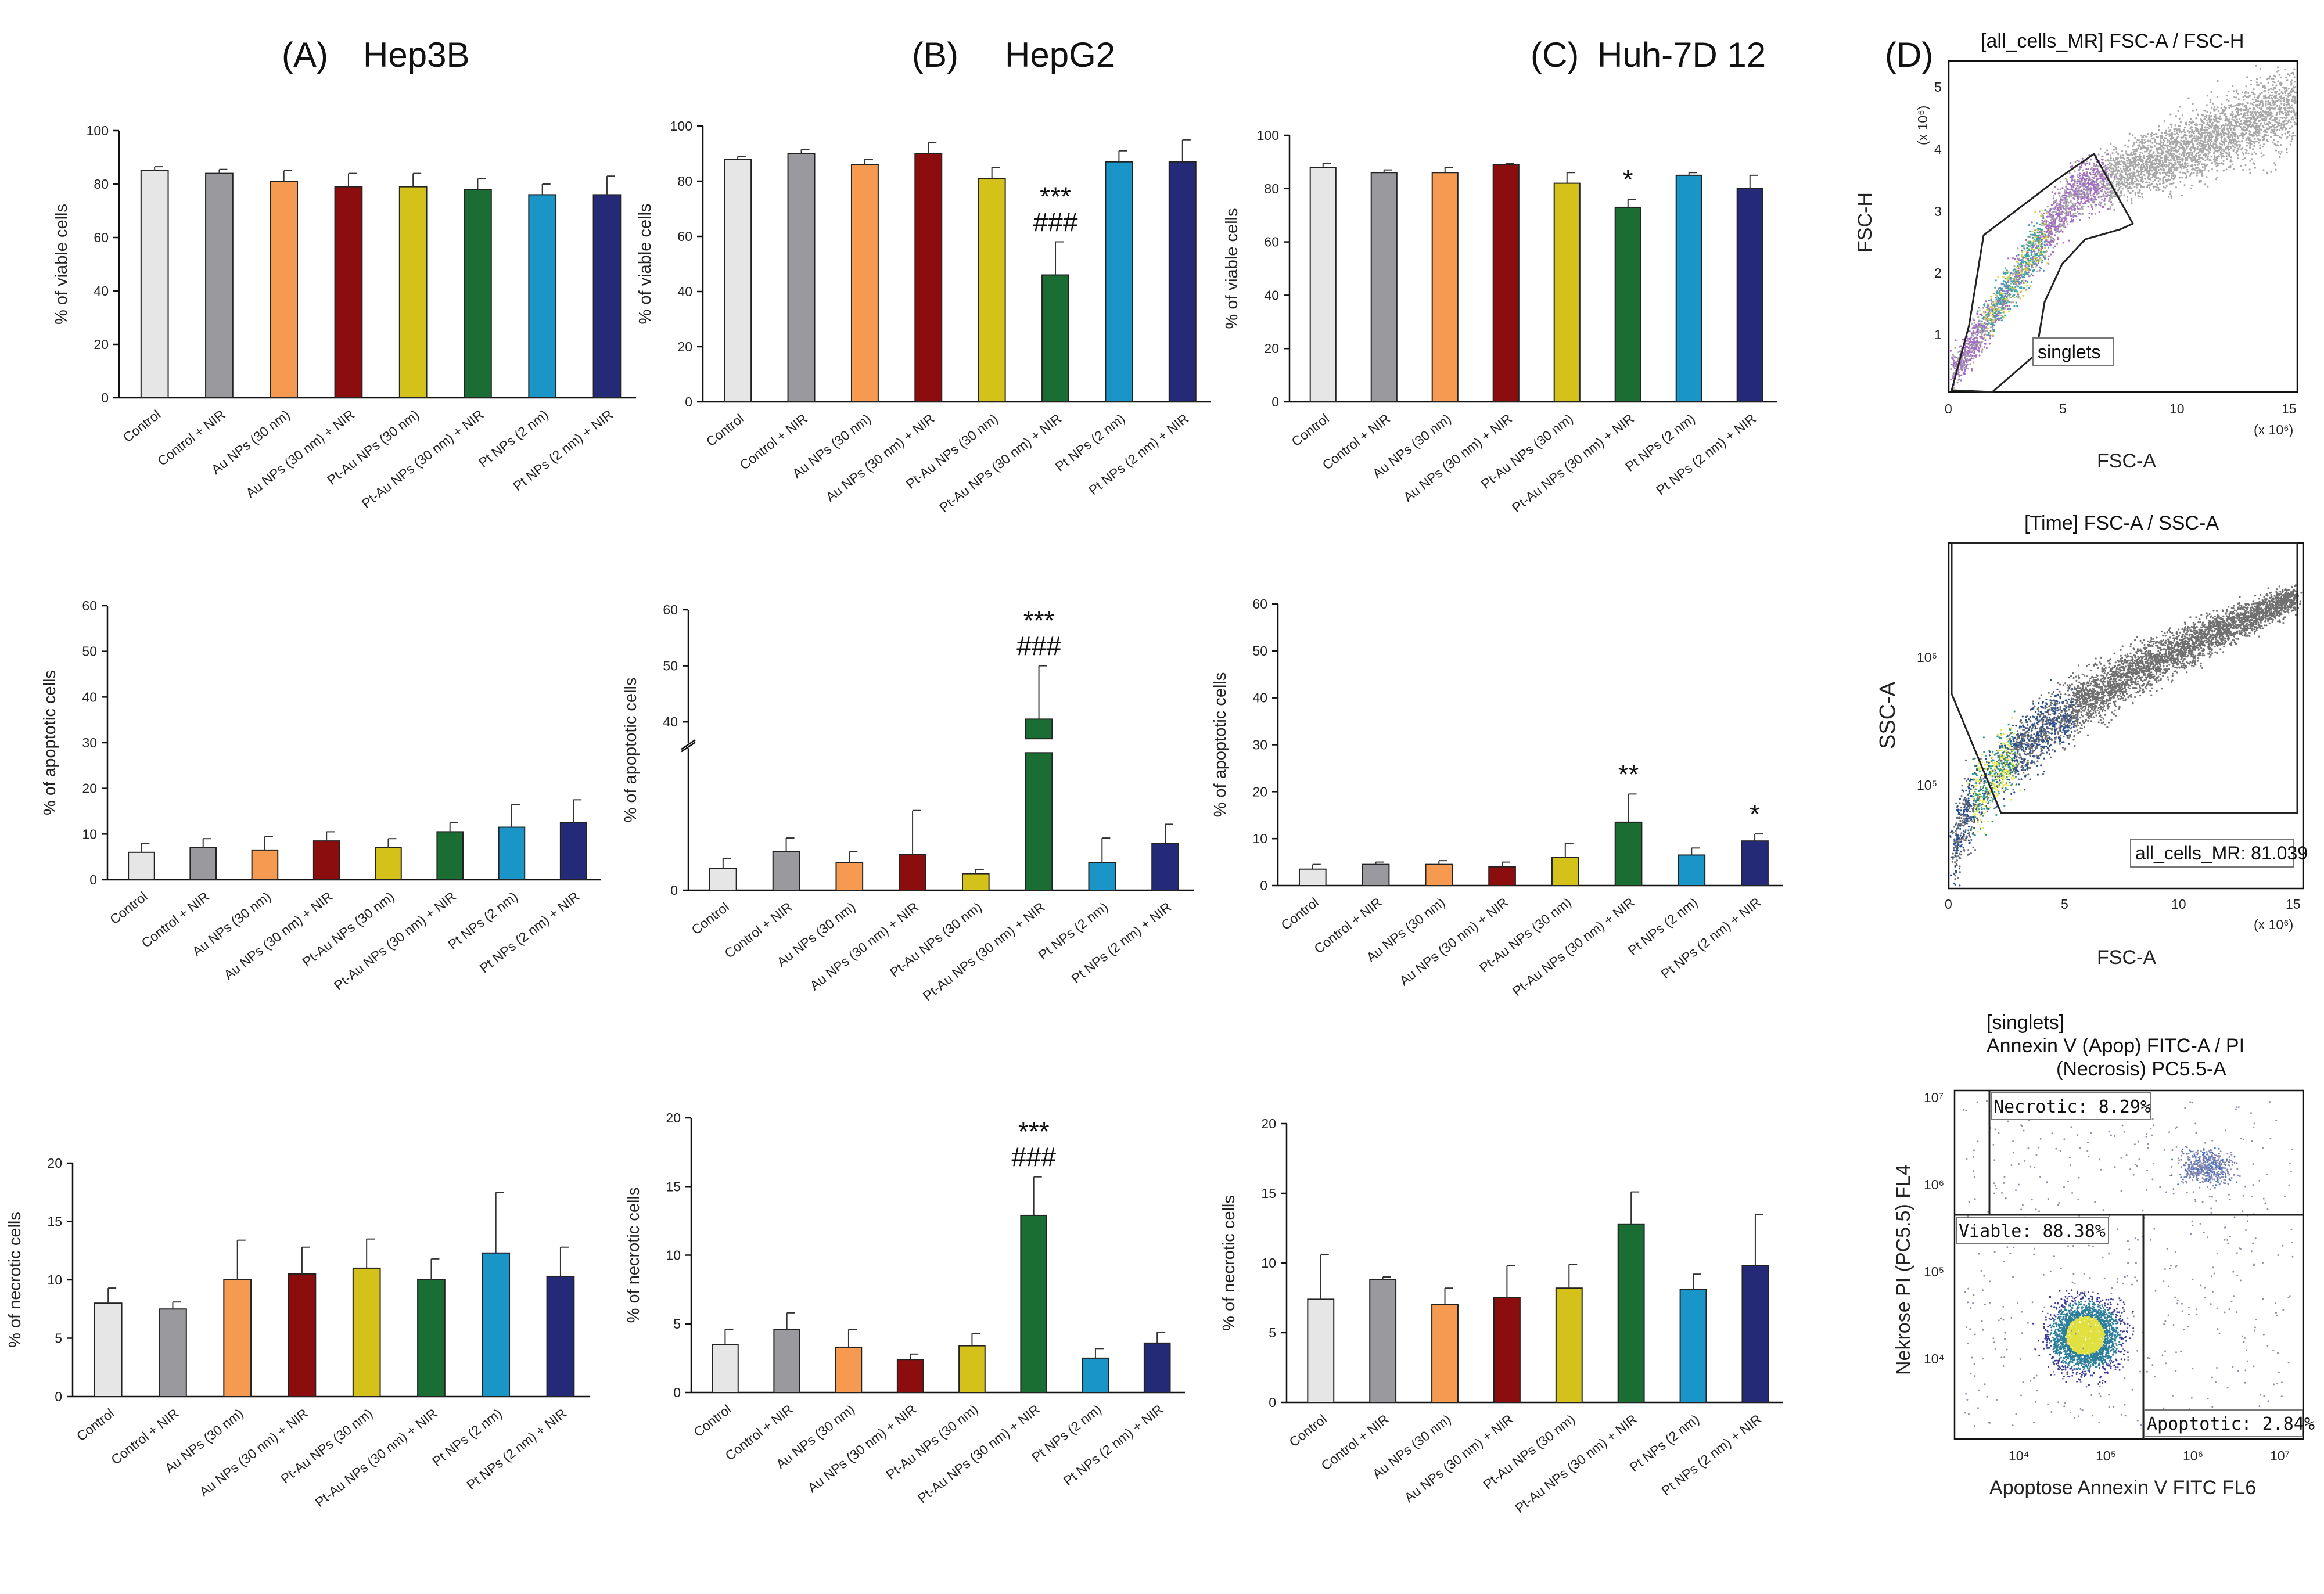 The image size is (2324, 1594). What do you see at coordinates (1232, 268) in the screenshot?
I see `y-axis-label: % of viable cells` at bounding box center [1232, 268].